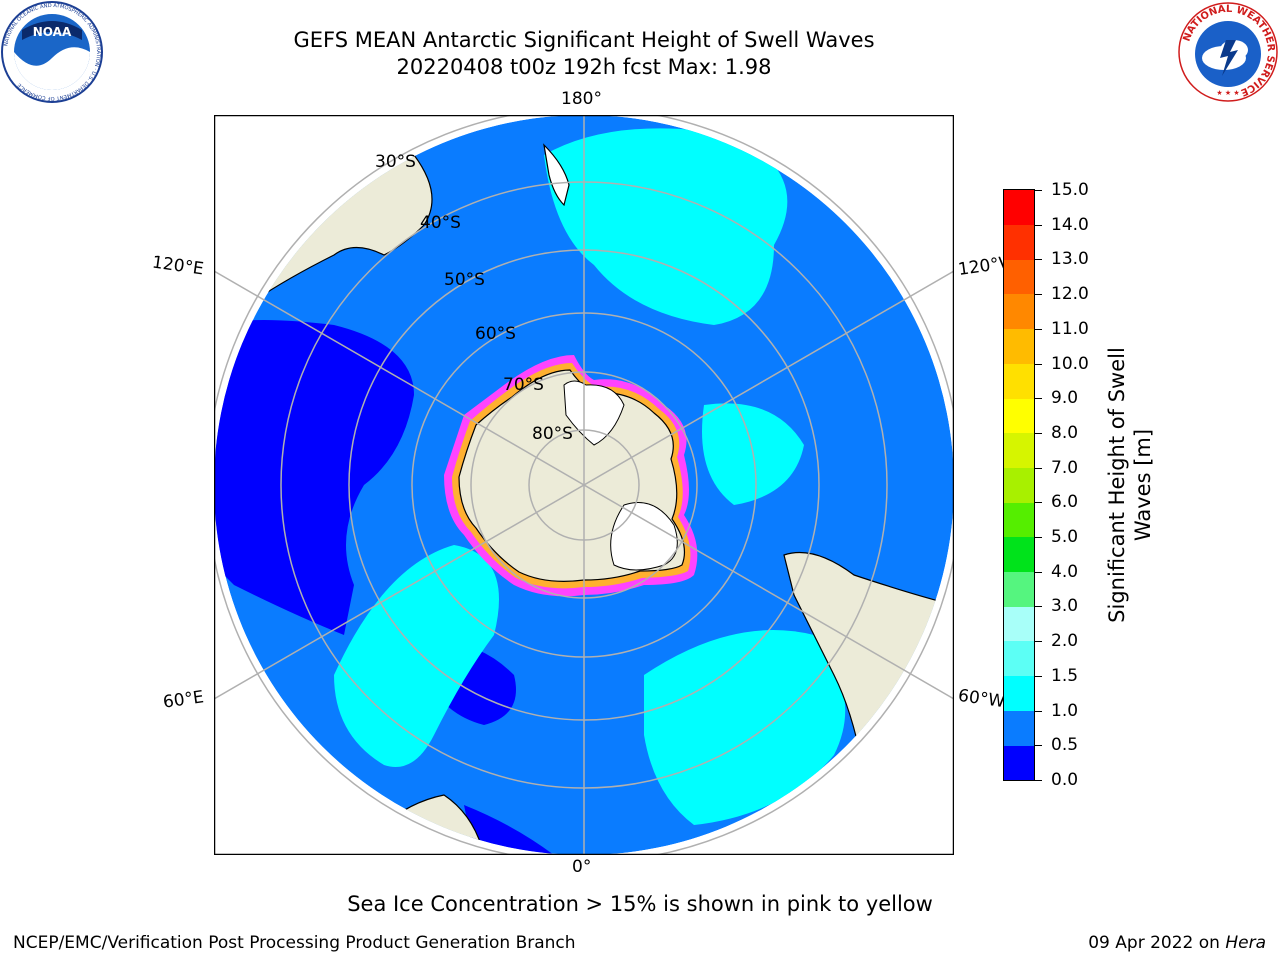 This screenshot has height=960, width=1280. Describe the element at coordinates (1065, 745) in the screenshot. I see `colorbar-tick-label: 0.5` at that location.